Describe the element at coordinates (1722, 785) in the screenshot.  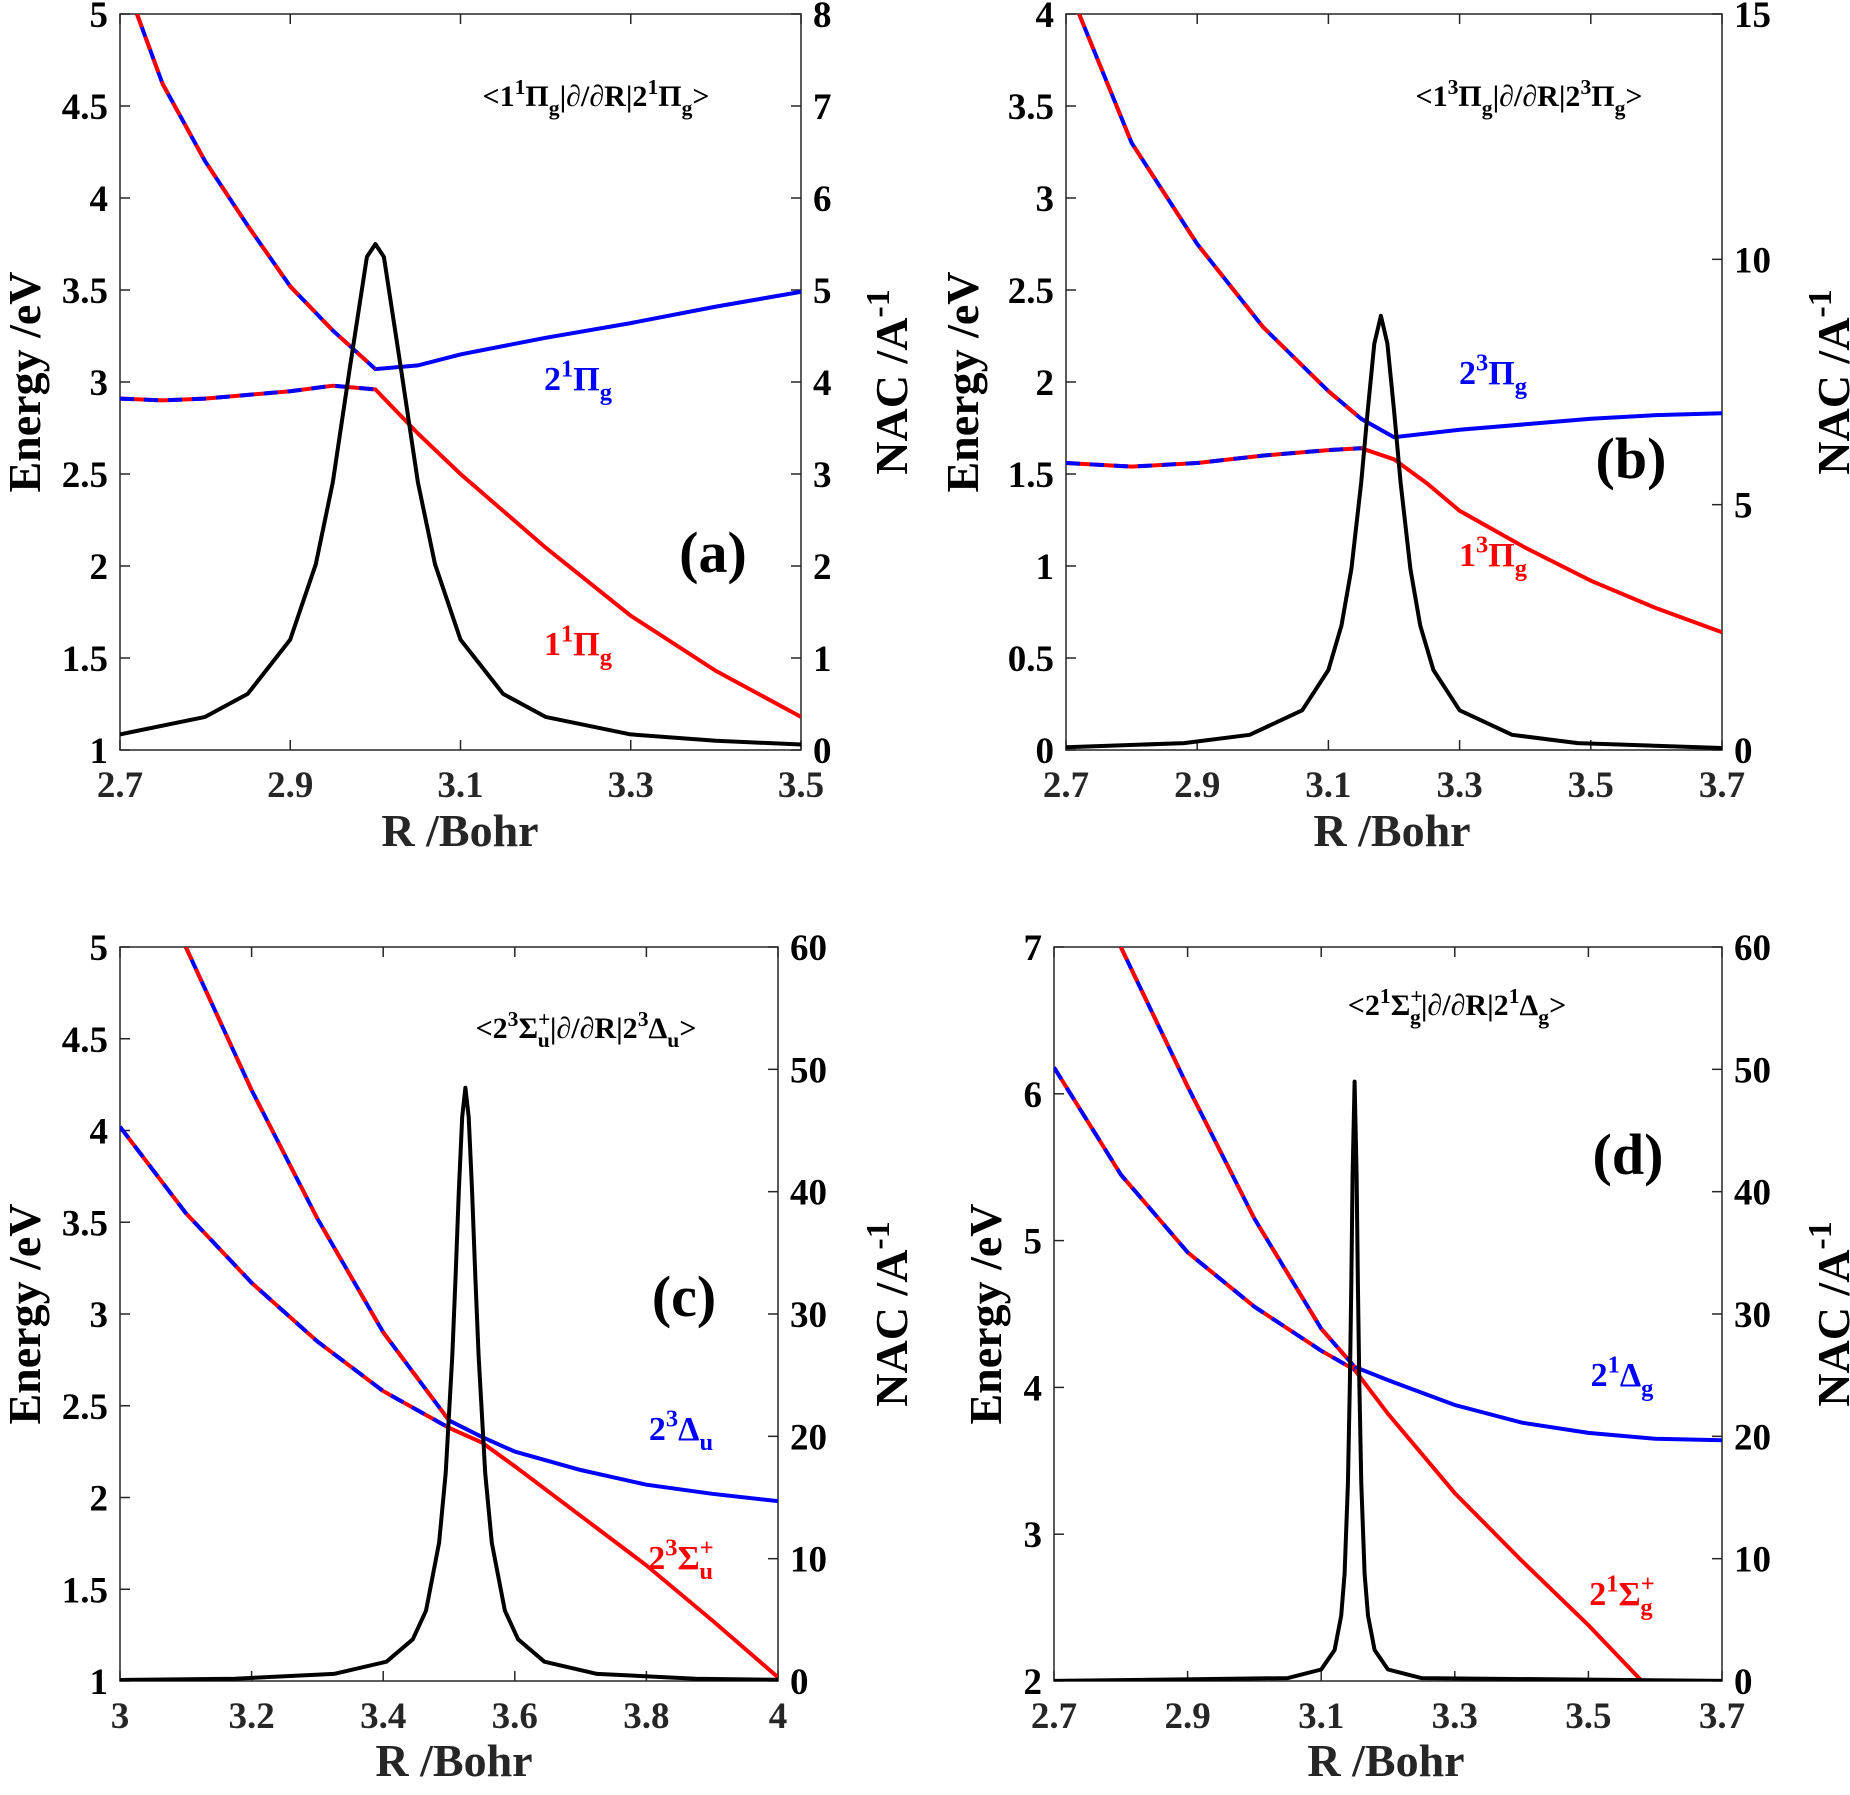
I see `x-tick-label: 3.7` at that location.